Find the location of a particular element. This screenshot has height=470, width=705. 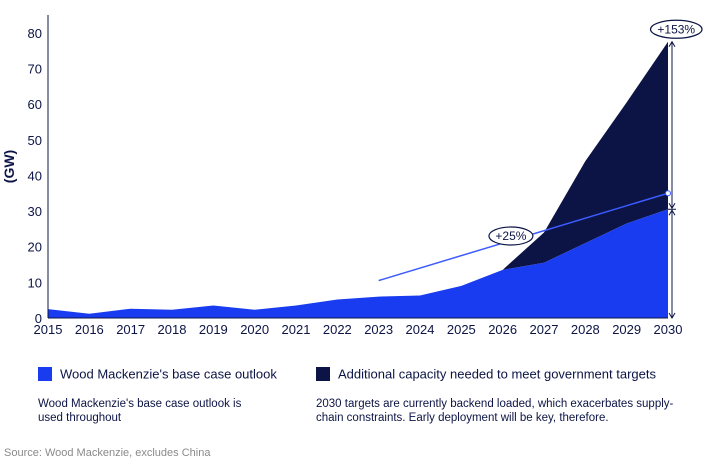

x-tick-label: 2025 is located at coordinates (461, 329).